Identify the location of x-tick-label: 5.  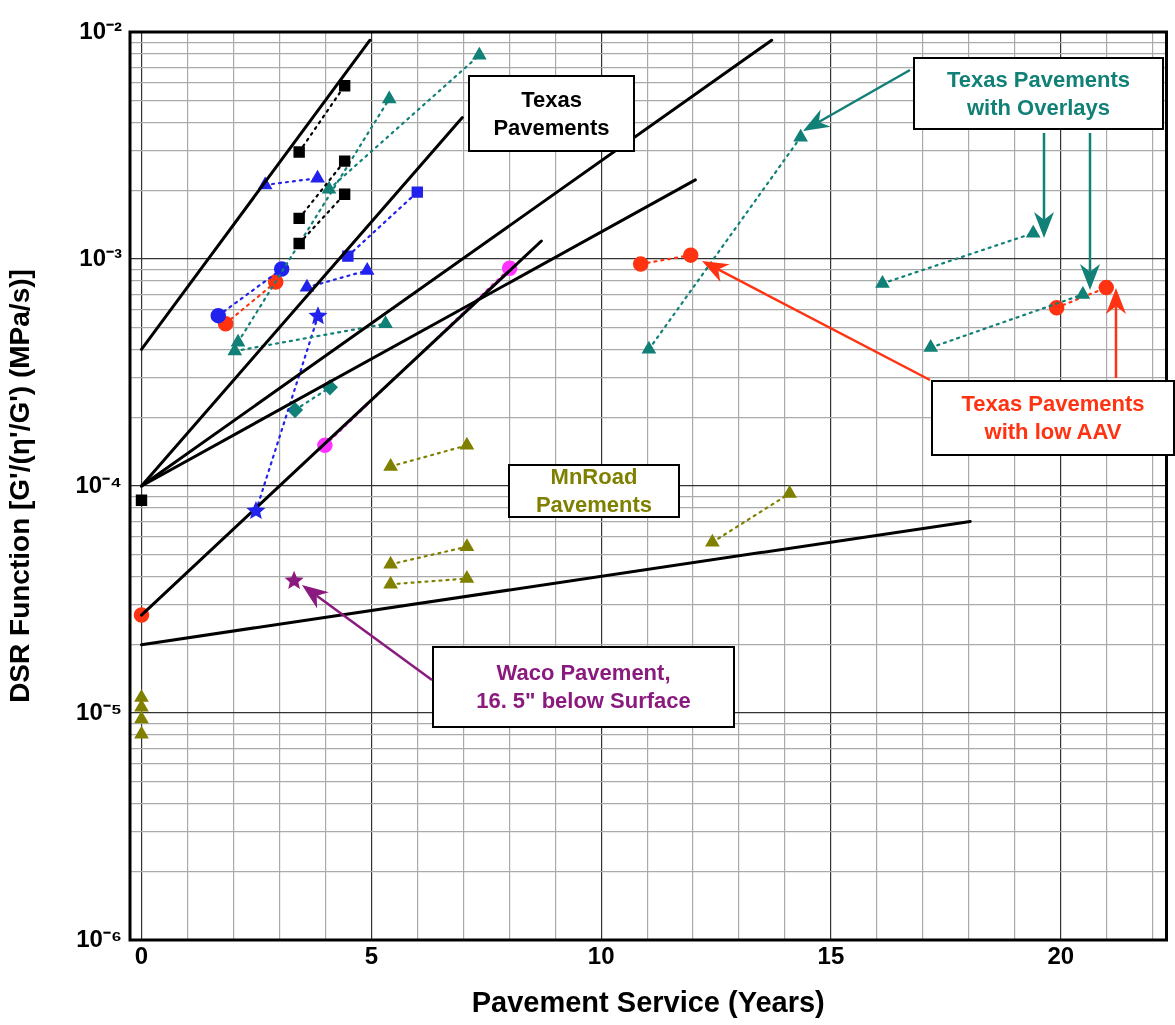
(371, 956).